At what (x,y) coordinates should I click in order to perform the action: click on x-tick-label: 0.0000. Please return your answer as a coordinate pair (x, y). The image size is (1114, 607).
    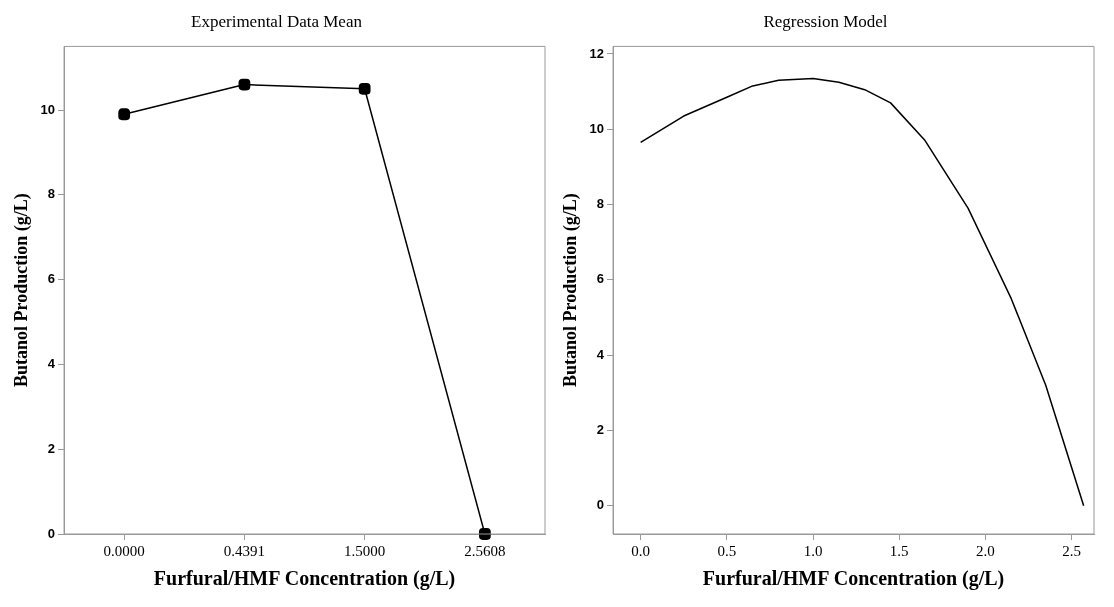
    Looking at the image, I should click on (124, 550).